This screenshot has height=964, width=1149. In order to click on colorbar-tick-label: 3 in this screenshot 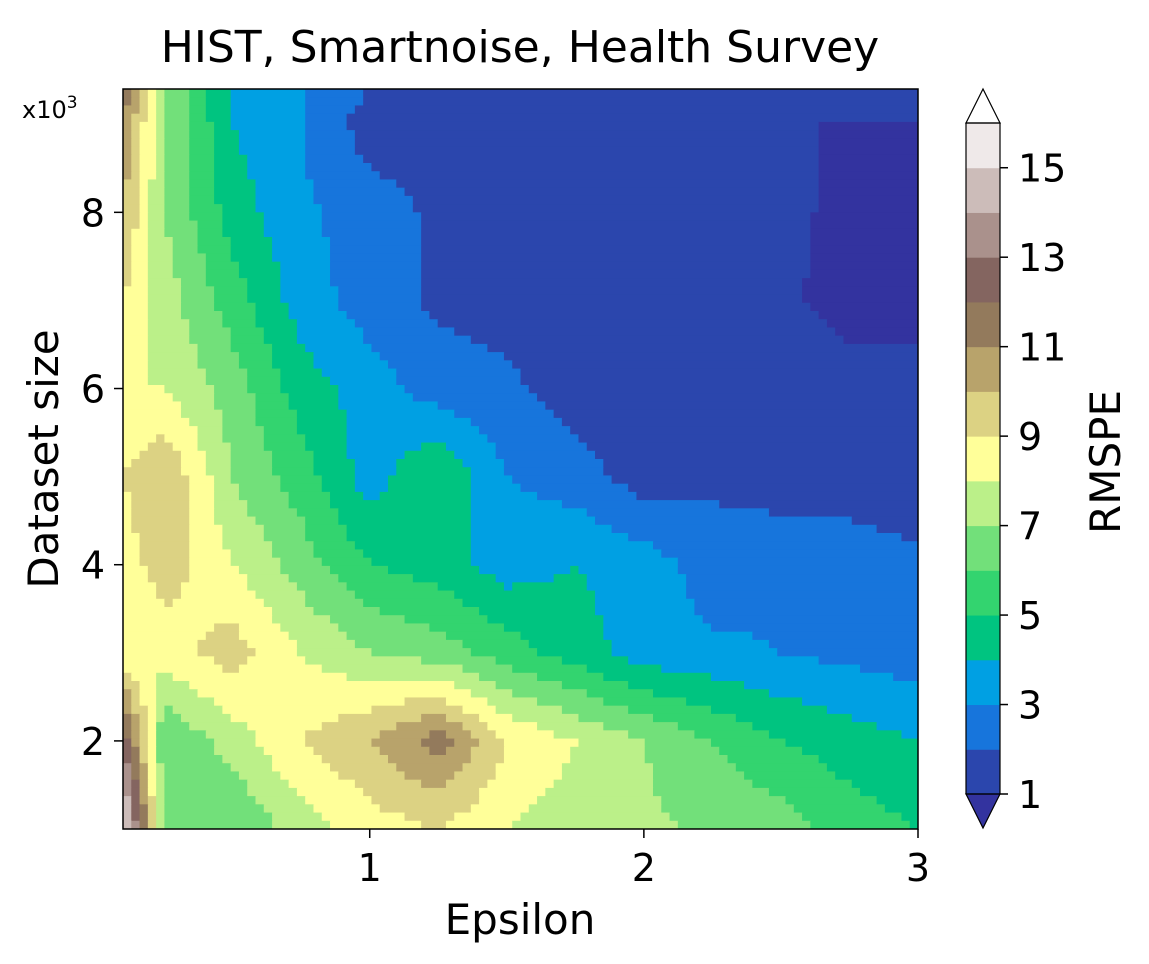, I will do `click(1030, 706)`.